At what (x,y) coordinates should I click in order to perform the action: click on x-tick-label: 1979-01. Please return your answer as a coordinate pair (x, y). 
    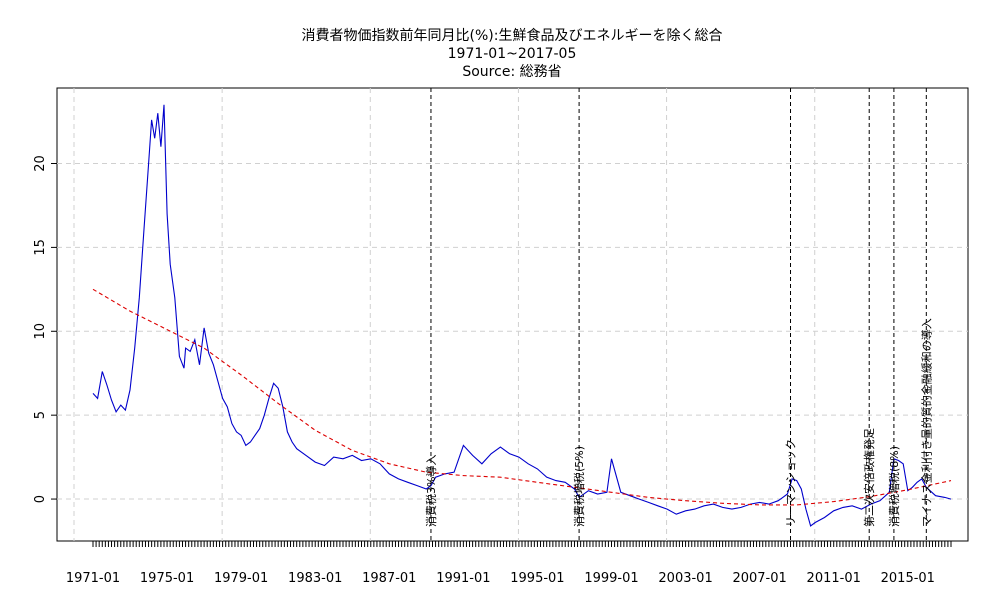
    Looking at the image, I should click on (241, 578).